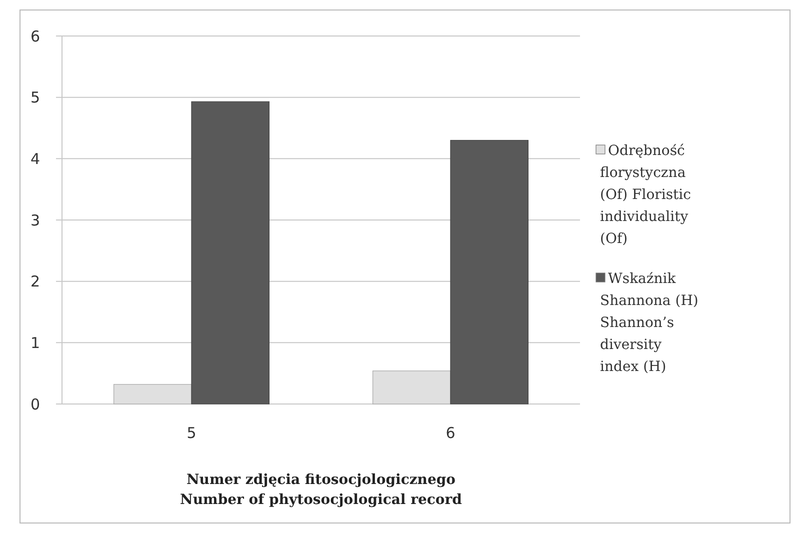 The width and height of the screenshot is (795, 533). I want to click on y-tick-label: 6, so click(35, 36).